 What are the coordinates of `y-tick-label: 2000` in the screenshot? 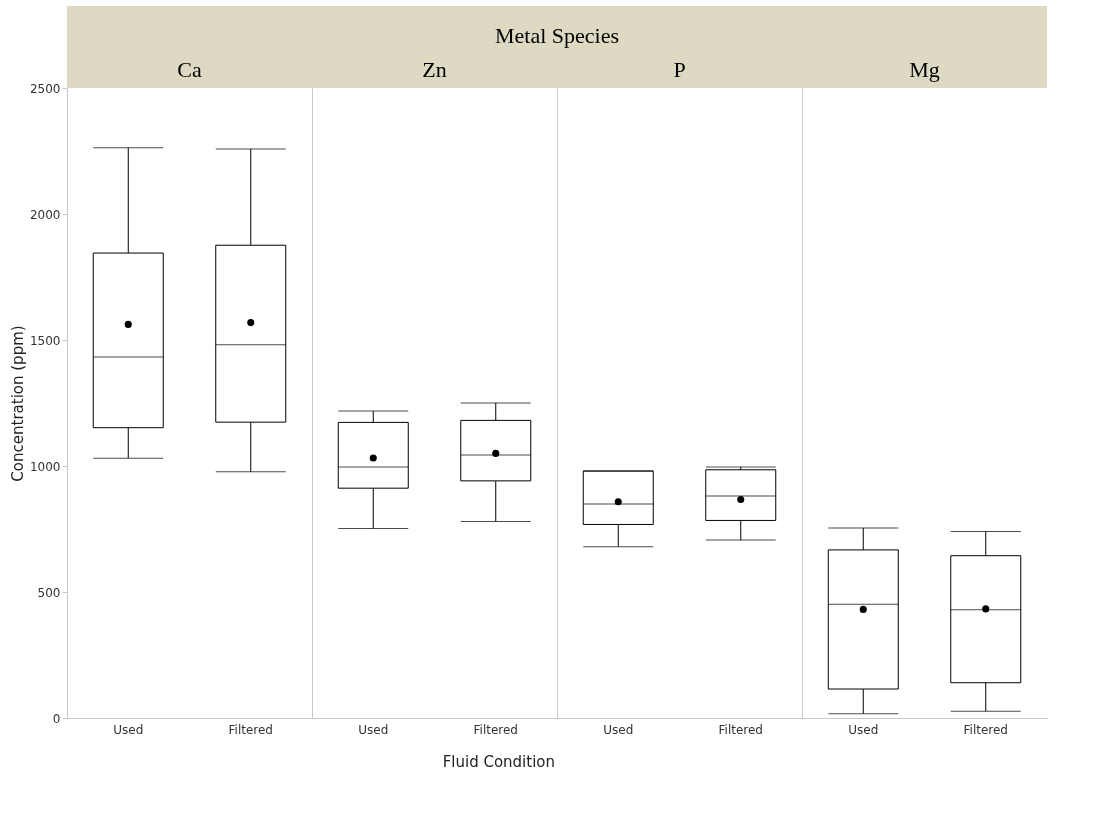 It's located at (45, 214).